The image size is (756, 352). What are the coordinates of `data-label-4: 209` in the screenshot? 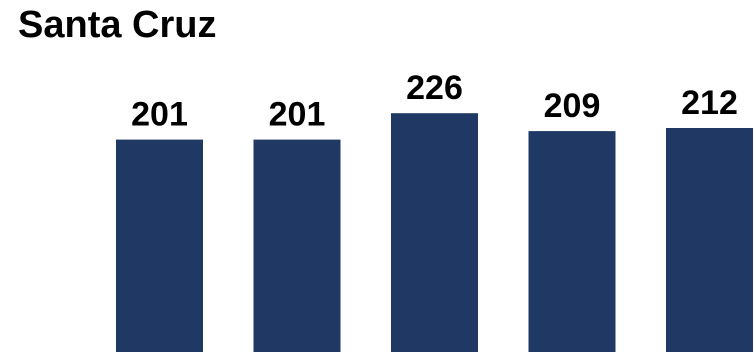 It's located at (572, 106).